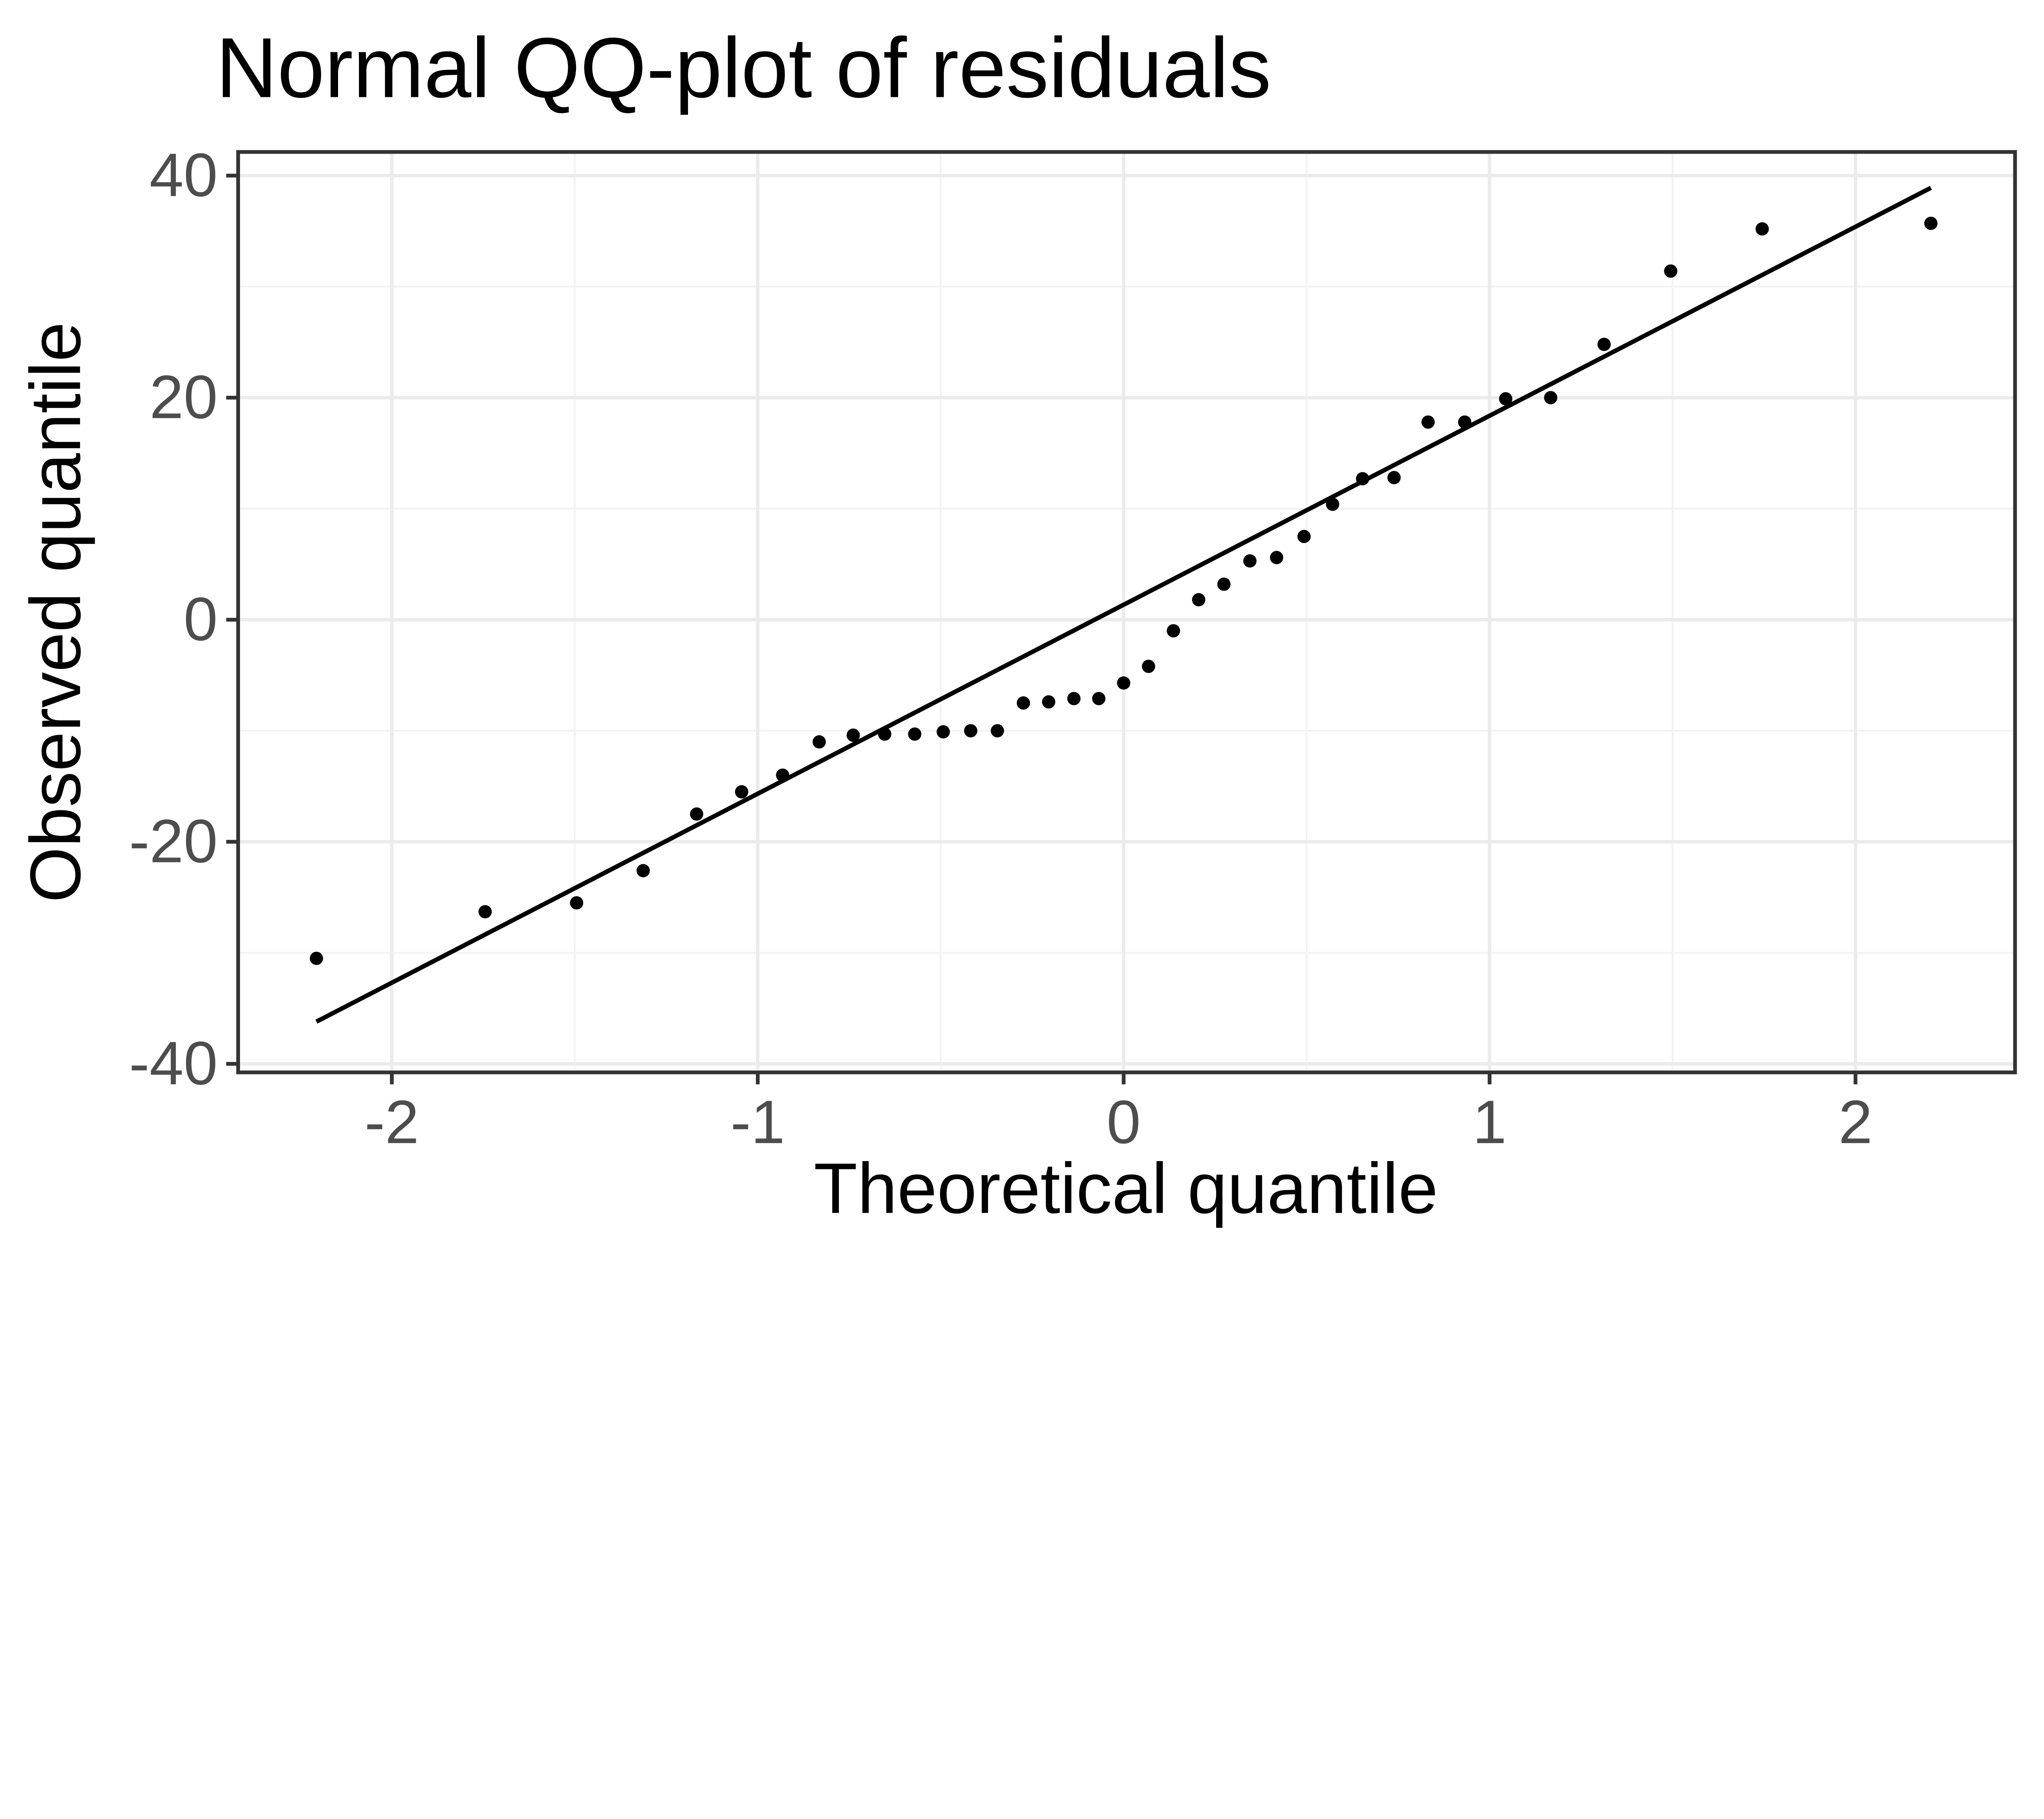  Describe the element at coordinates (392, 1122) in the screenshot. I see `x-tick-label: -2` at that location.